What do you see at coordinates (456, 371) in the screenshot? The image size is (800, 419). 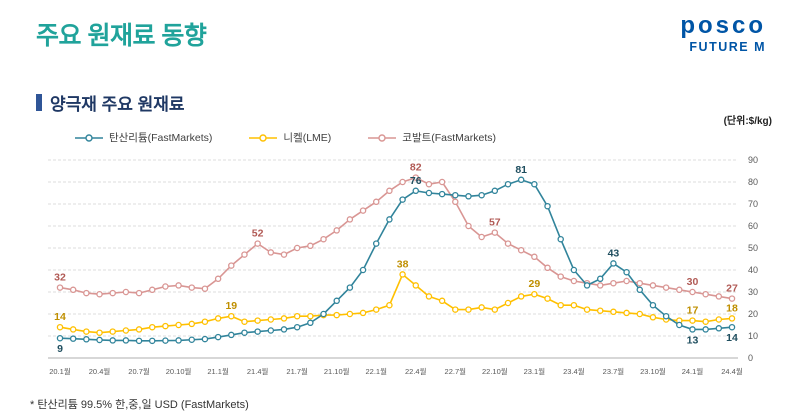 I see `svg-text: 22.7월` at bounding box center [456, 371].